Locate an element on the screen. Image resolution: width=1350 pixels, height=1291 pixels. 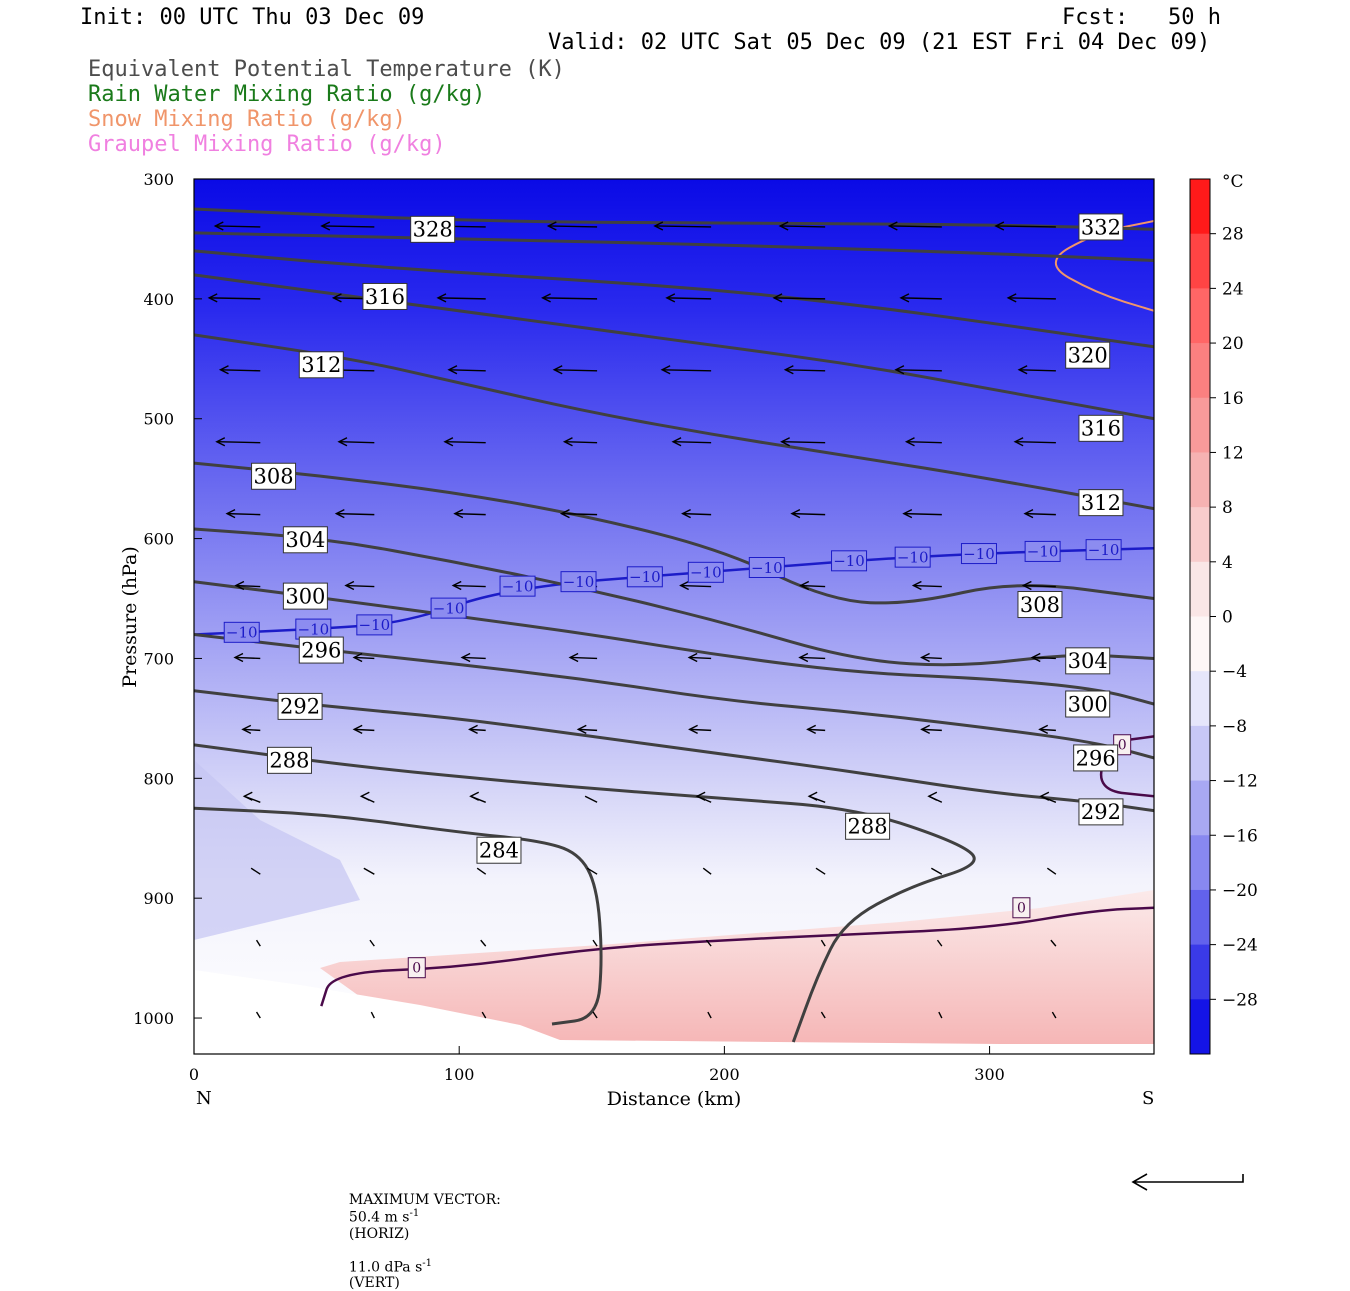
colorbar-tick-label: 8 is located at coordinates (1227, 508).